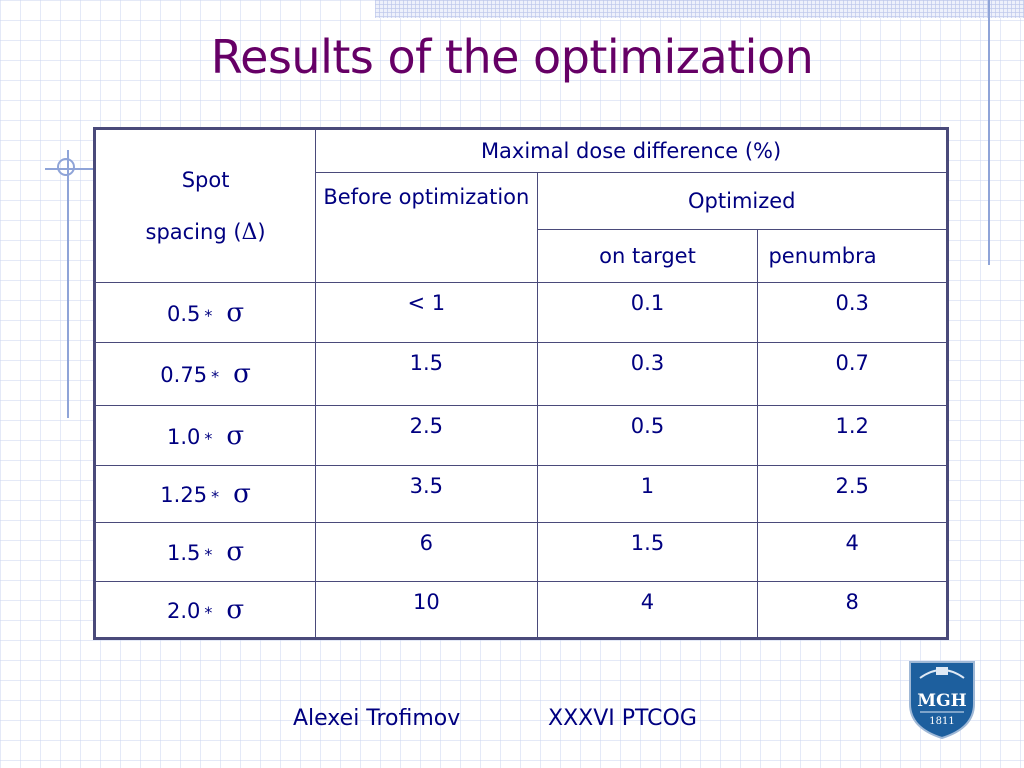 This screenshot has width=1024, height=768. I want to click on header-on-target: on target, so click(647, 256).